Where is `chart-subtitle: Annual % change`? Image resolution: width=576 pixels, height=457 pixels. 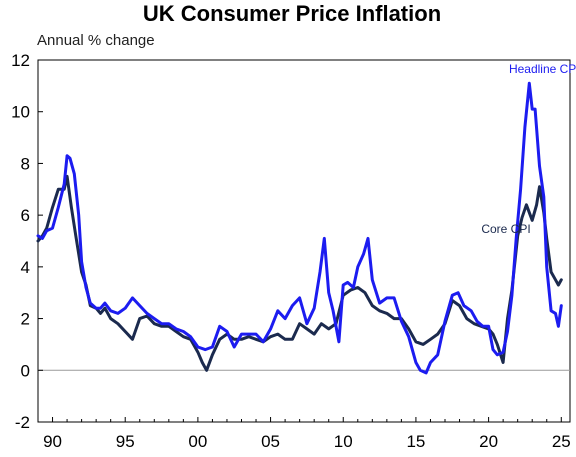 chart-subtitle: Annual % change is located at coordinates (96, 40).